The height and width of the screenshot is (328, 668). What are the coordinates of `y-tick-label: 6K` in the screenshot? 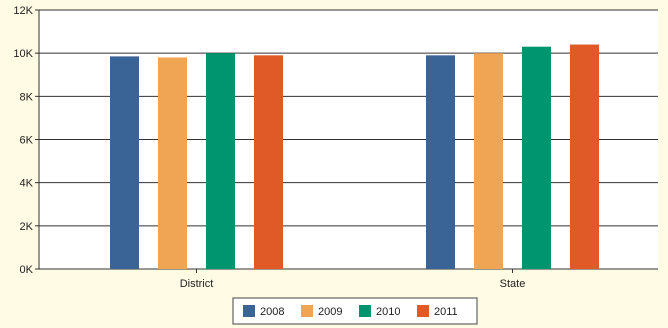 It's located at (27, 141).